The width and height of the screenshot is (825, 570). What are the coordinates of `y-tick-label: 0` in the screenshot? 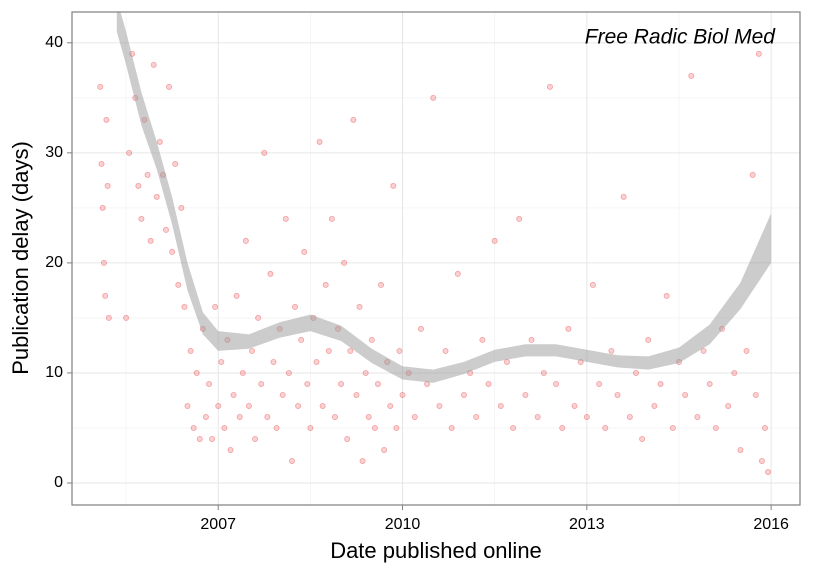 It's located at (58, 482).